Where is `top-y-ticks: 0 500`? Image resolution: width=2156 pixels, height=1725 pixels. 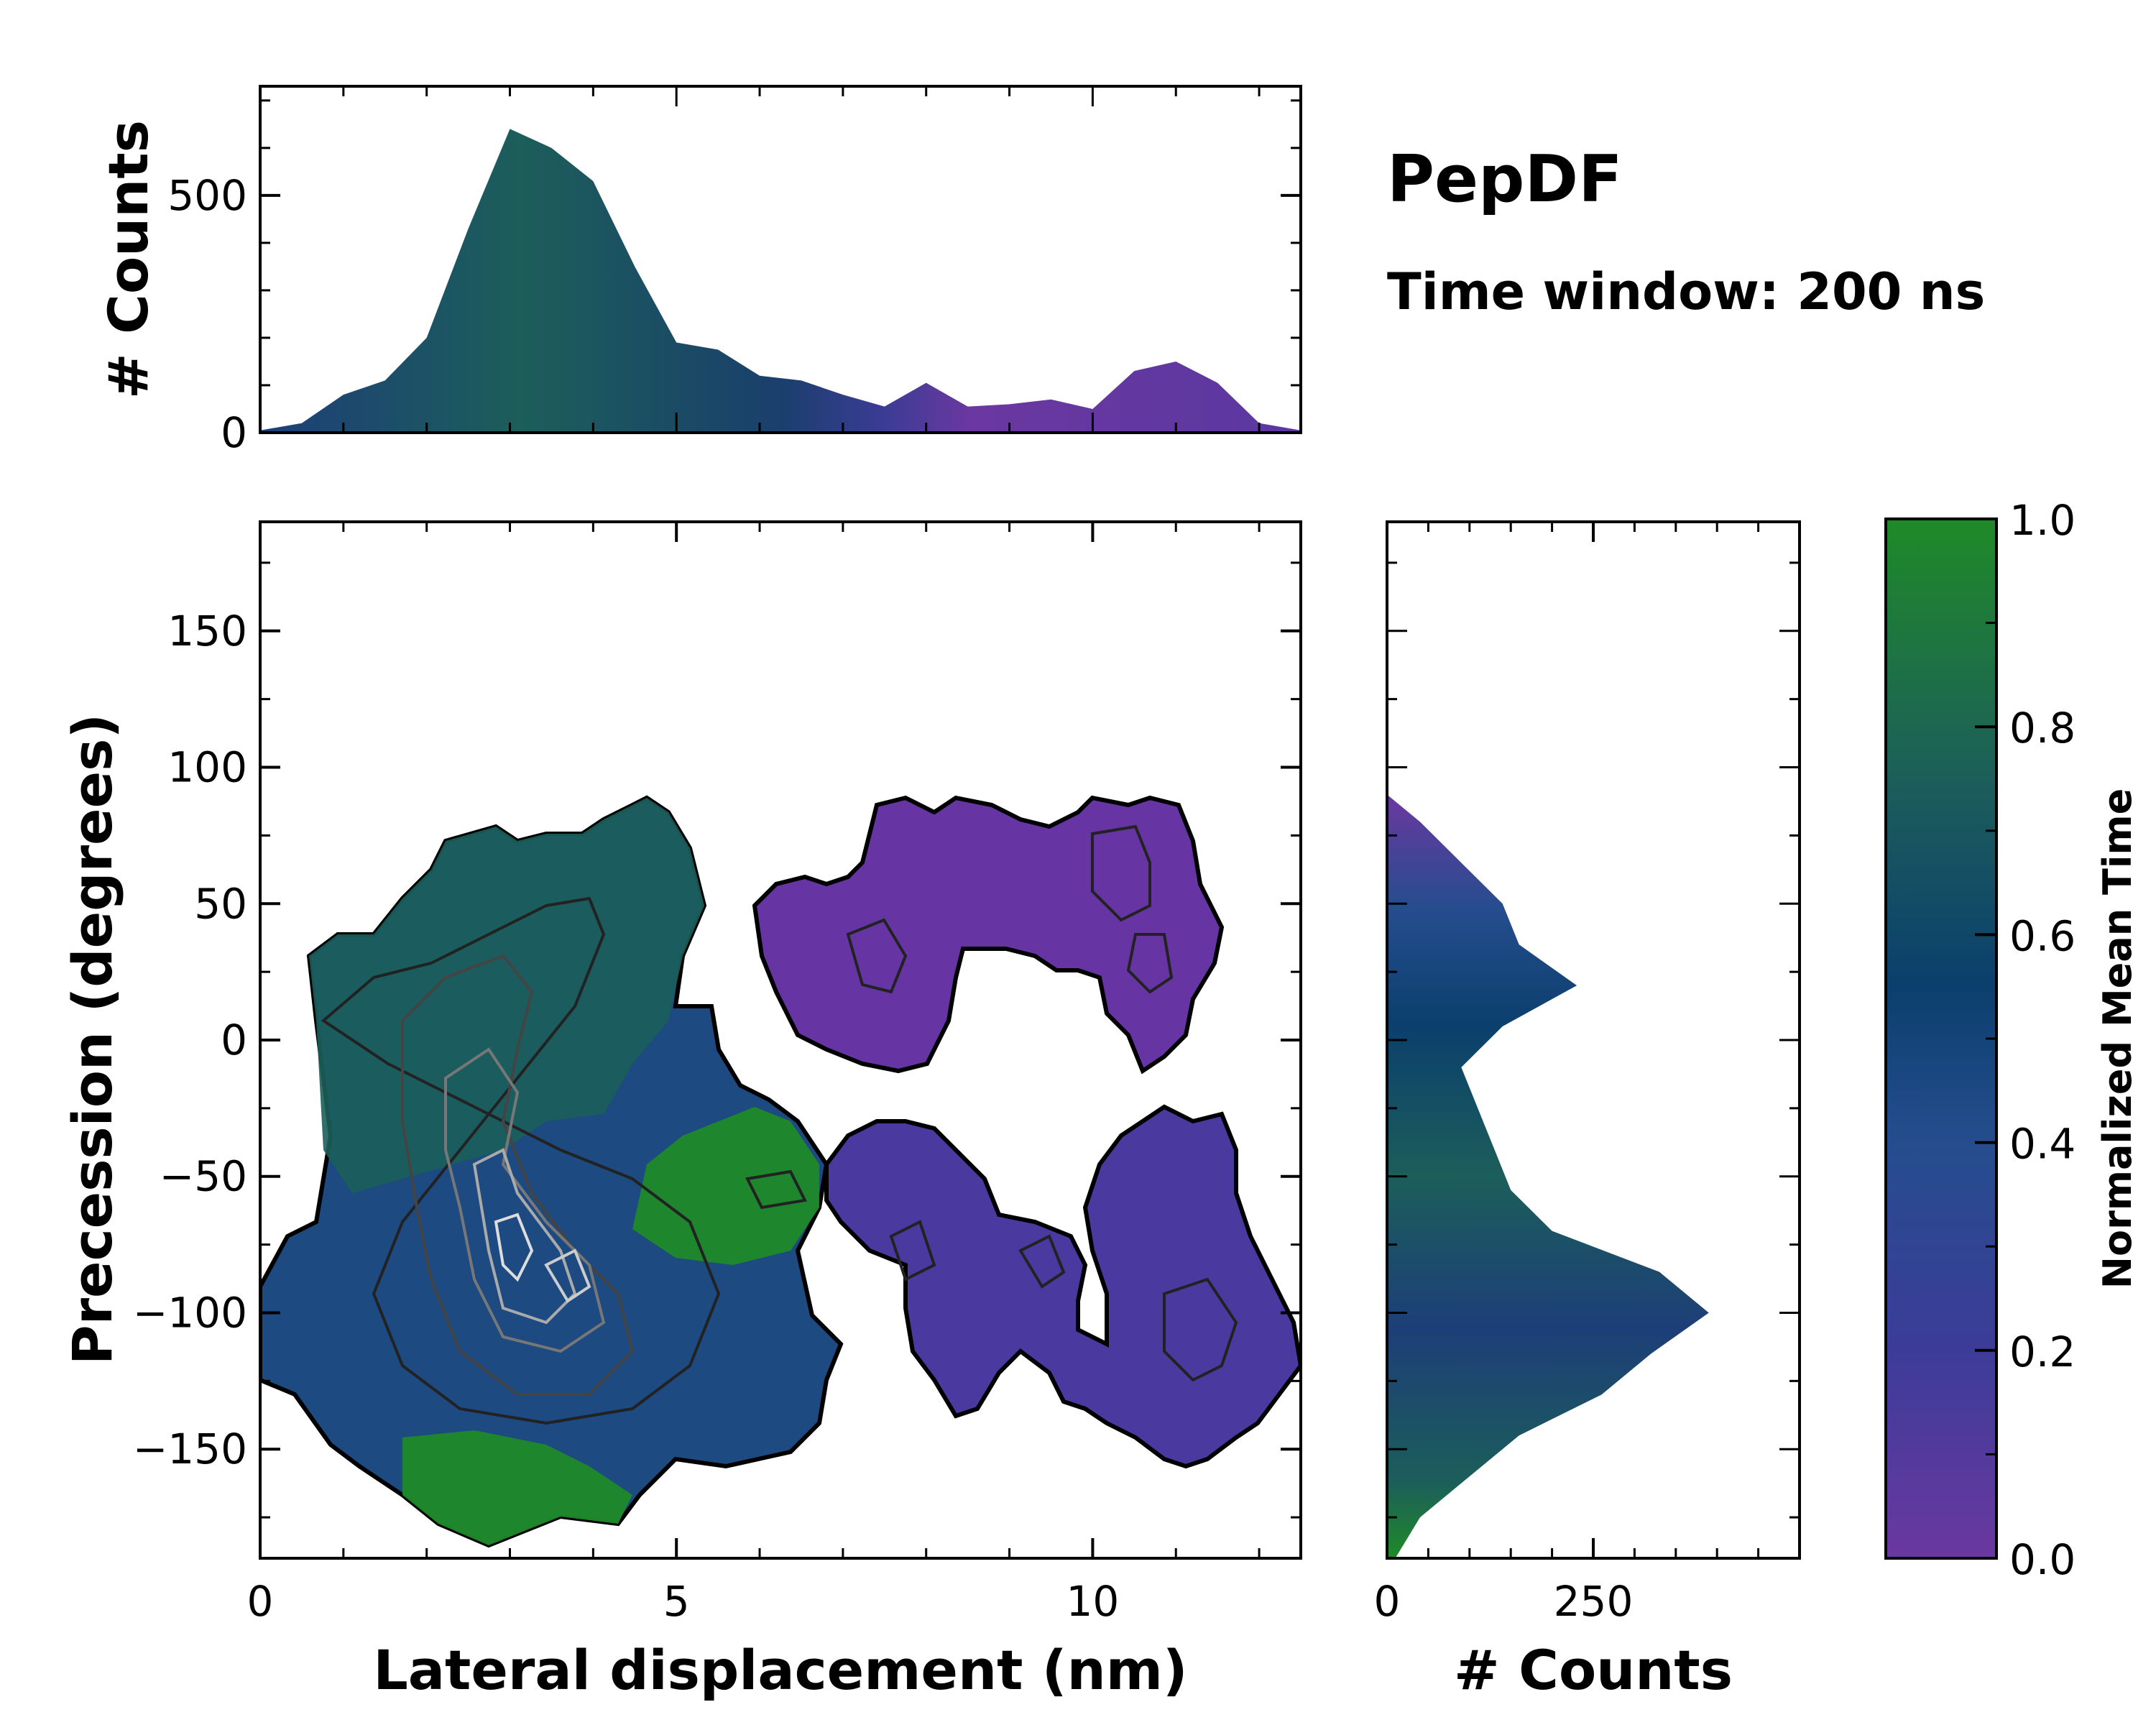
top-y-ticks: 0 500 is located at coordinates (734, 271).